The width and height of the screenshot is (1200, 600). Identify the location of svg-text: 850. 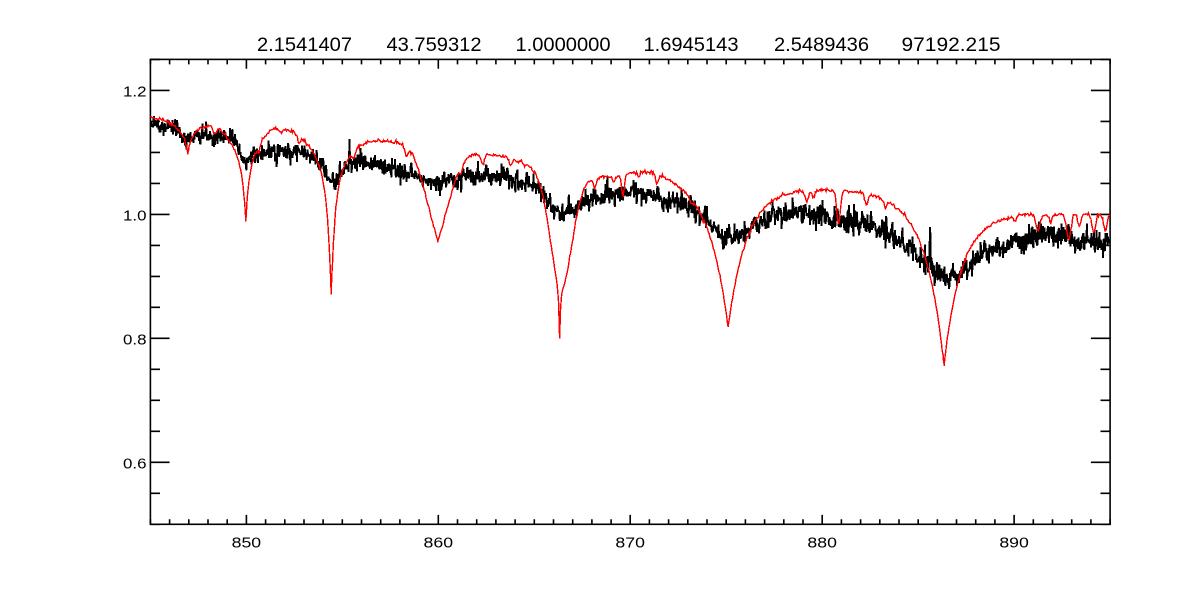
(247, 543).